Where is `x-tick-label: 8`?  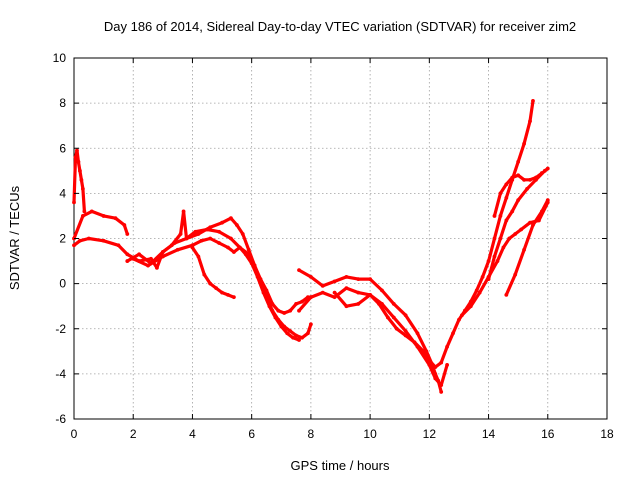
x-tick-label: 8 is located at coordinates (311, 434).